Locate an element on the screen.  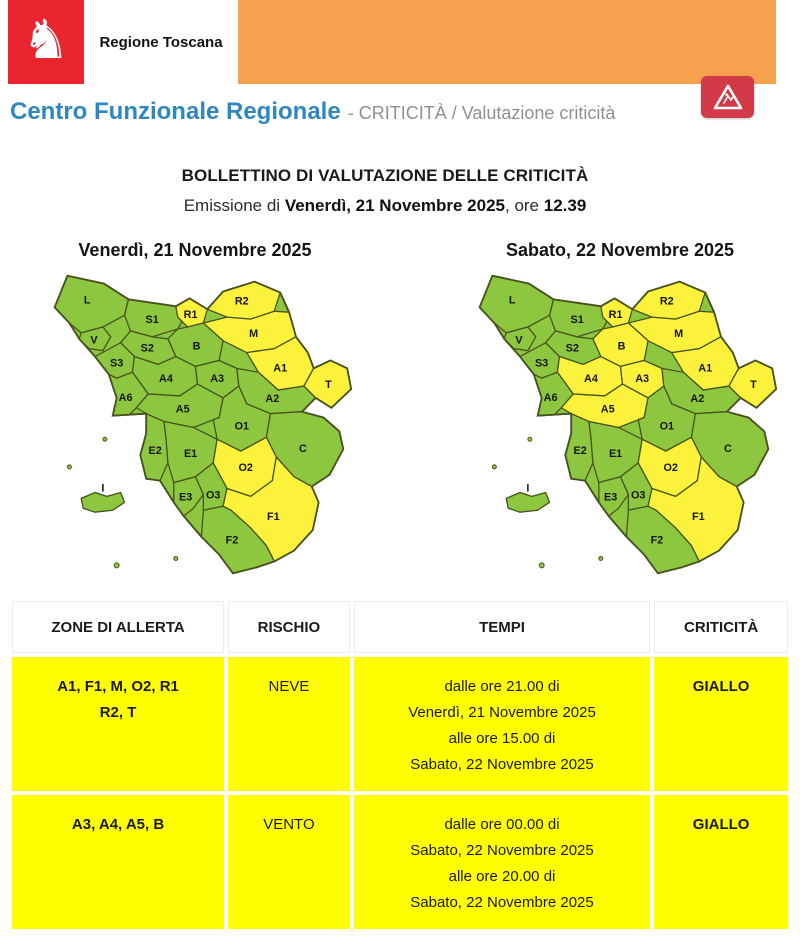
map-title-saturday: Sabato, 22 Novembre 2025 is located at coordinates (620, 250).